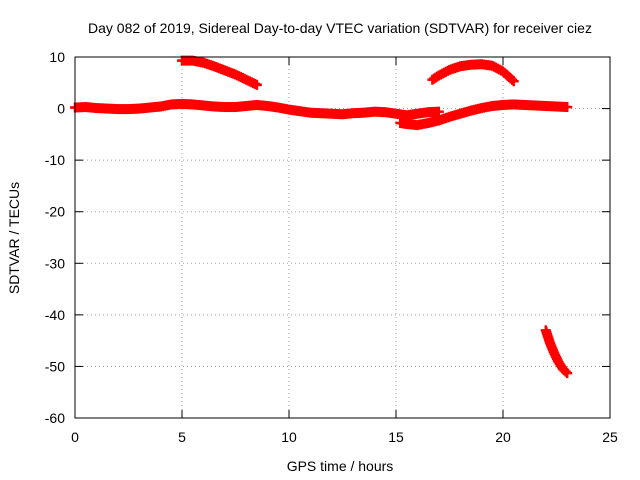 The width and height of the screenshot is (640, 480). What do you see at coordinates (503, 437) in the screenshot?
I see `x-tick-label: 20` at bounding box center [503, 437].